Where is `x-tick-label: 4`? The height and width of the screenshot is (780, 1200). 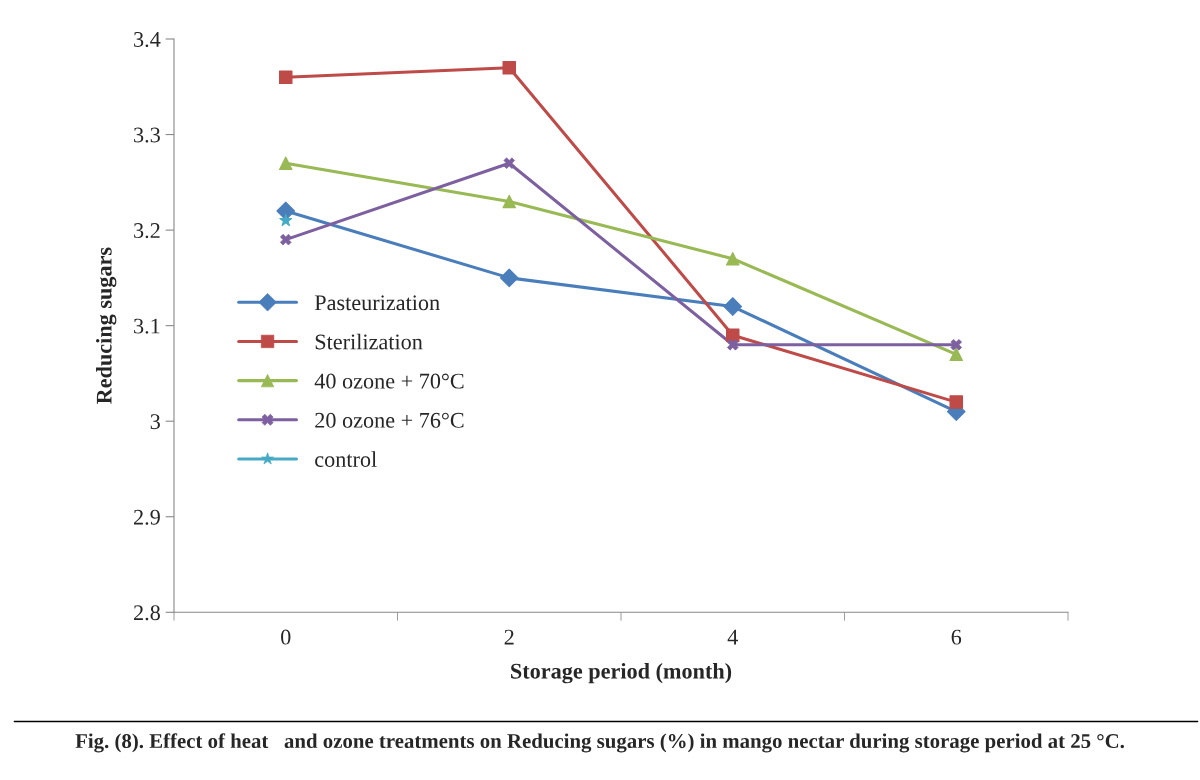 x-tick-label: 4 is located at coordinates (732, 637).